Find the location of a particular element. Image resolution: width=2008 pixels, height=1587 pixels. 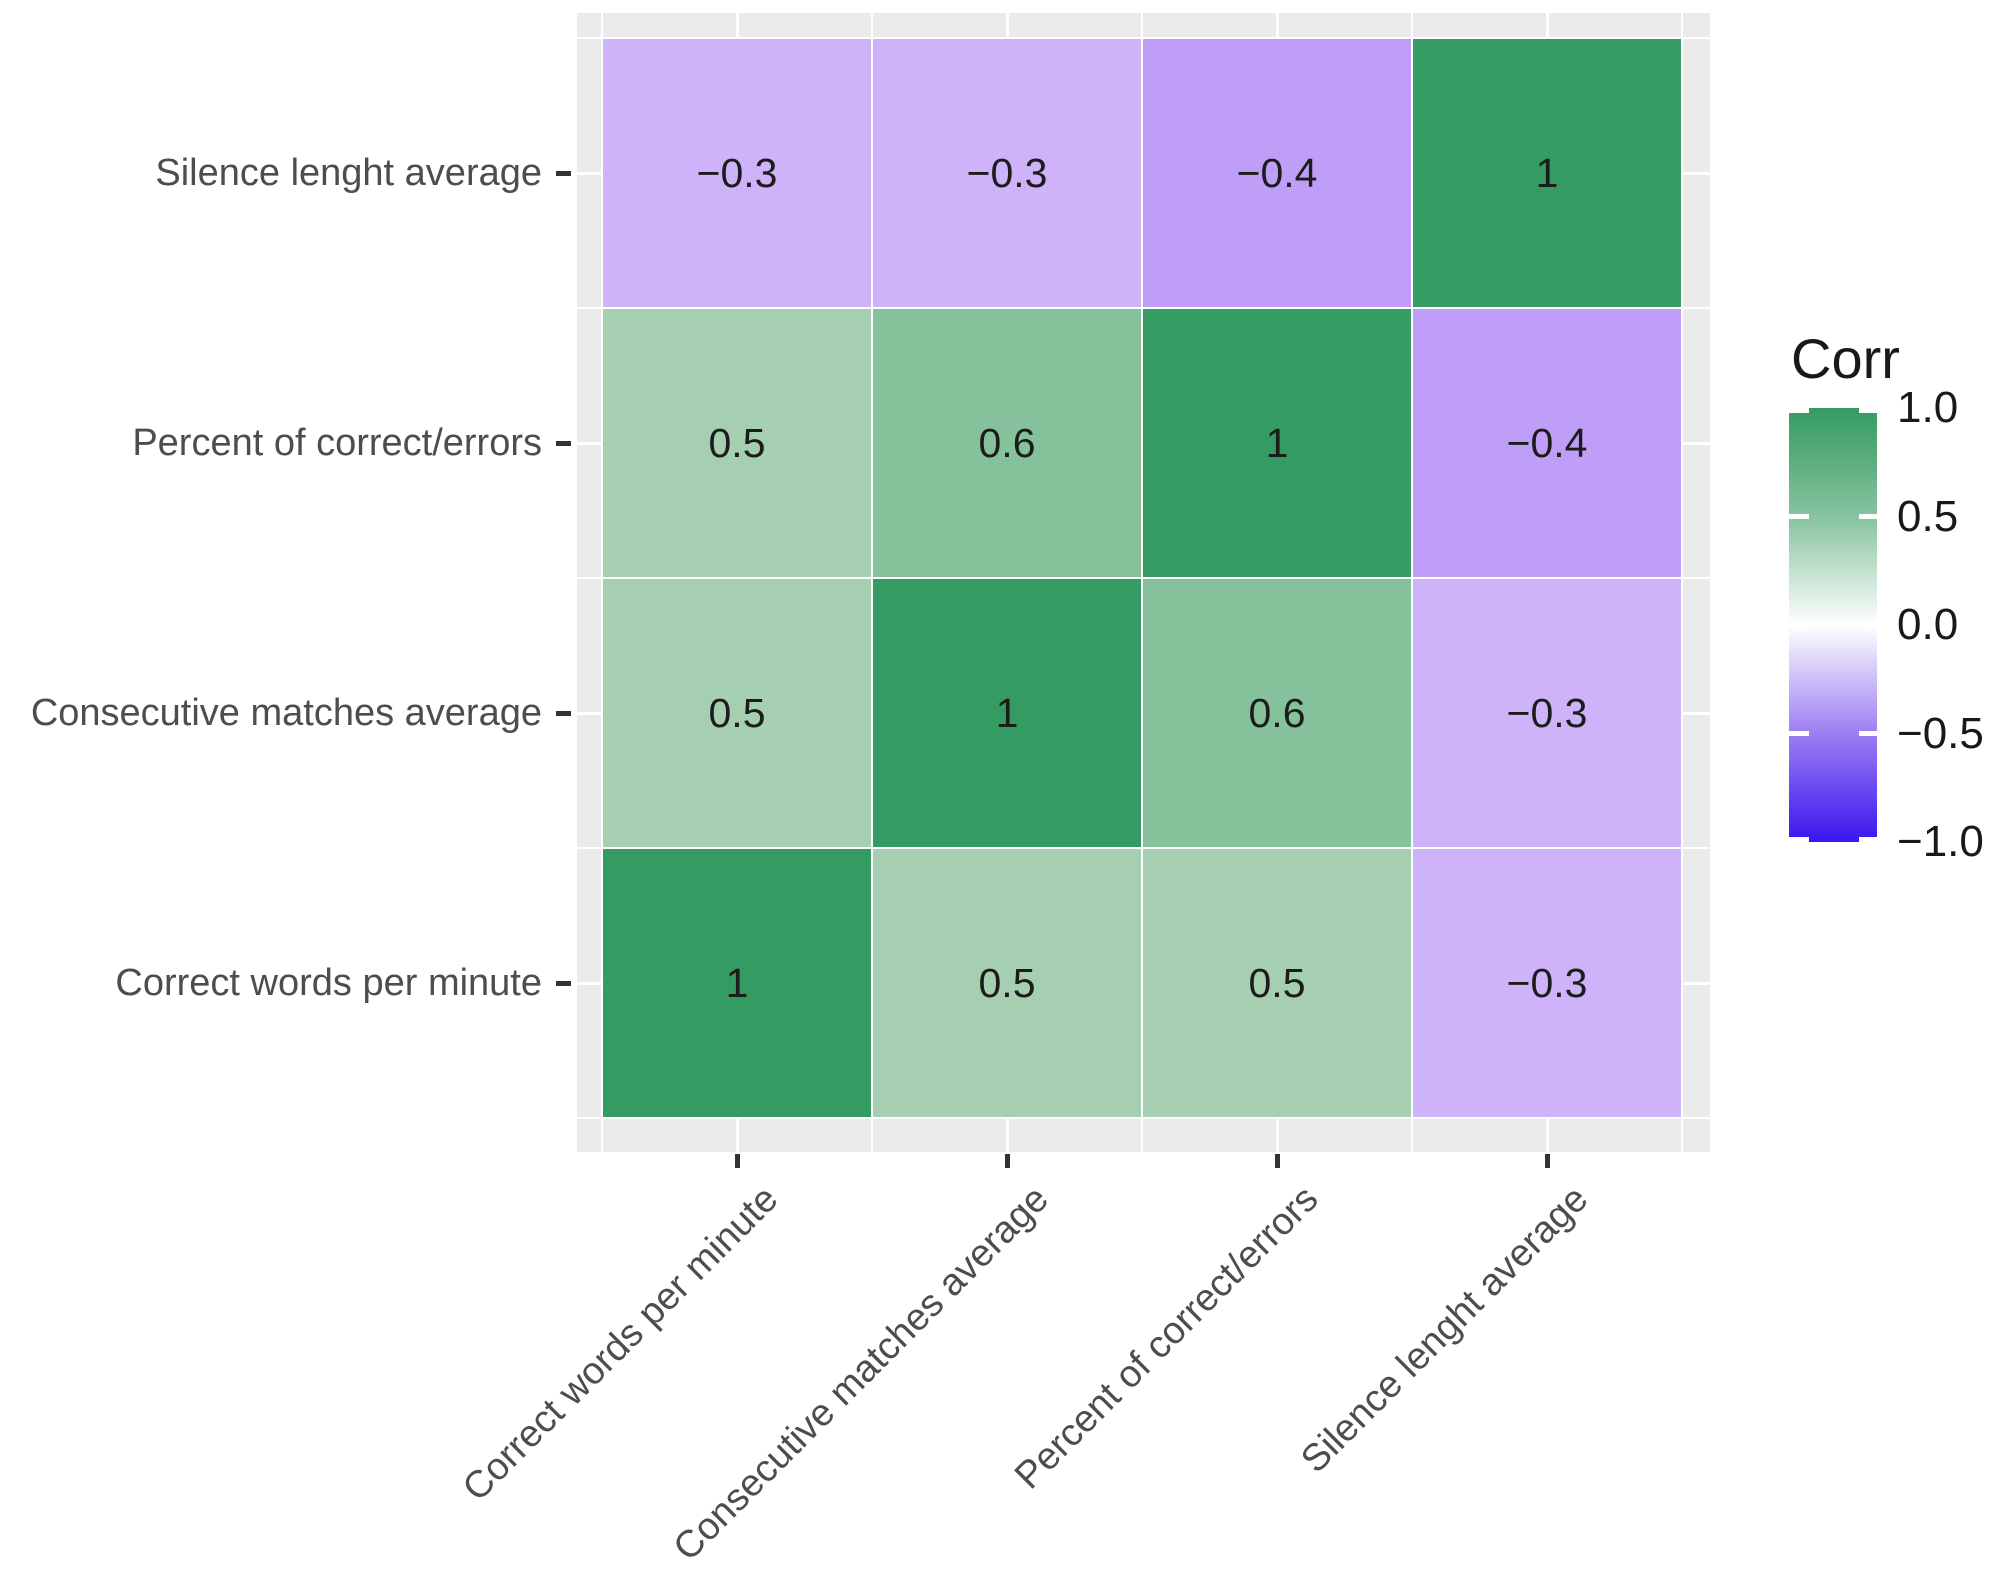

legend-tick-label: 0.5 is located at coordinates (1928, 516).